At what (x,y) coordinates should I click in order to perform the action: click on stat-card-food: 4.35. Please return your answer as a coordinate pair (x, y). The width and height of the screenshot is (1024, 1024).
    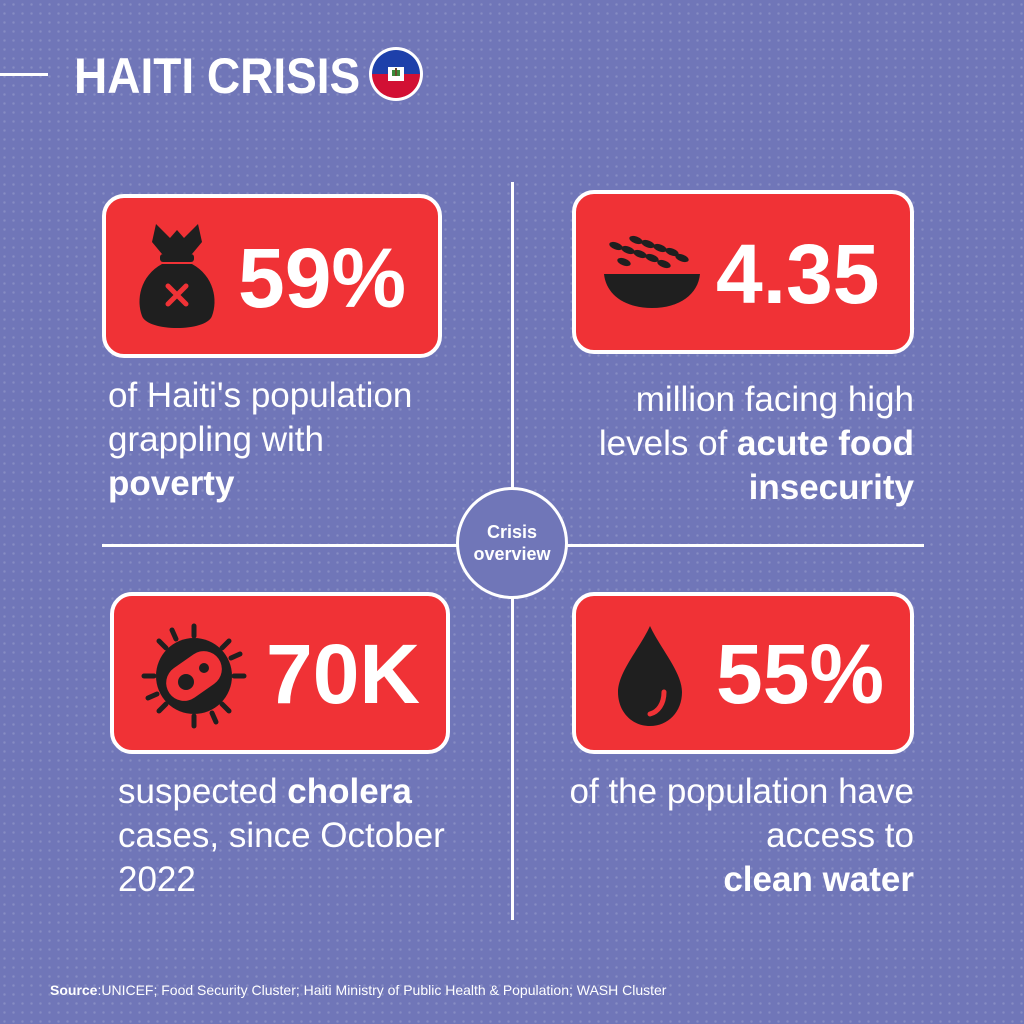
    Looking at the image, I should click on (743, 272).